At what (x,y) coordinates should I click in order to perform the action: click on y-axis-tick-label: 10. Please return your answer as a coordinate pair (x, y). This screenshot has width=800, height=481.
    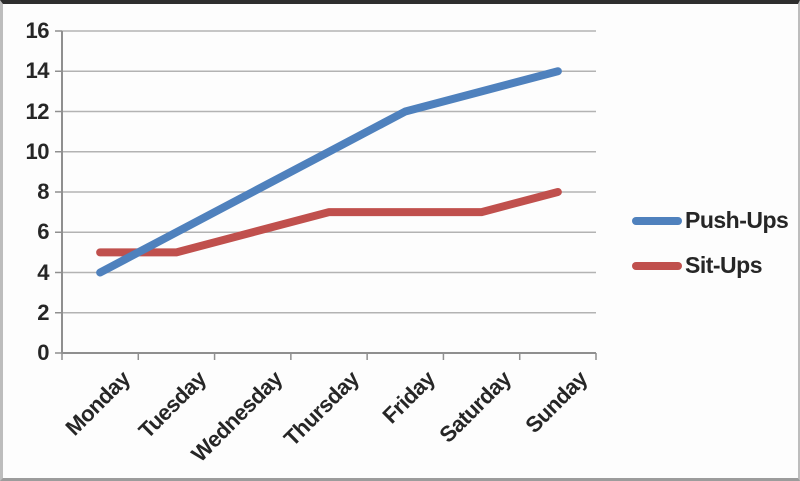
    Looking at the image, I should click on (37, 151).